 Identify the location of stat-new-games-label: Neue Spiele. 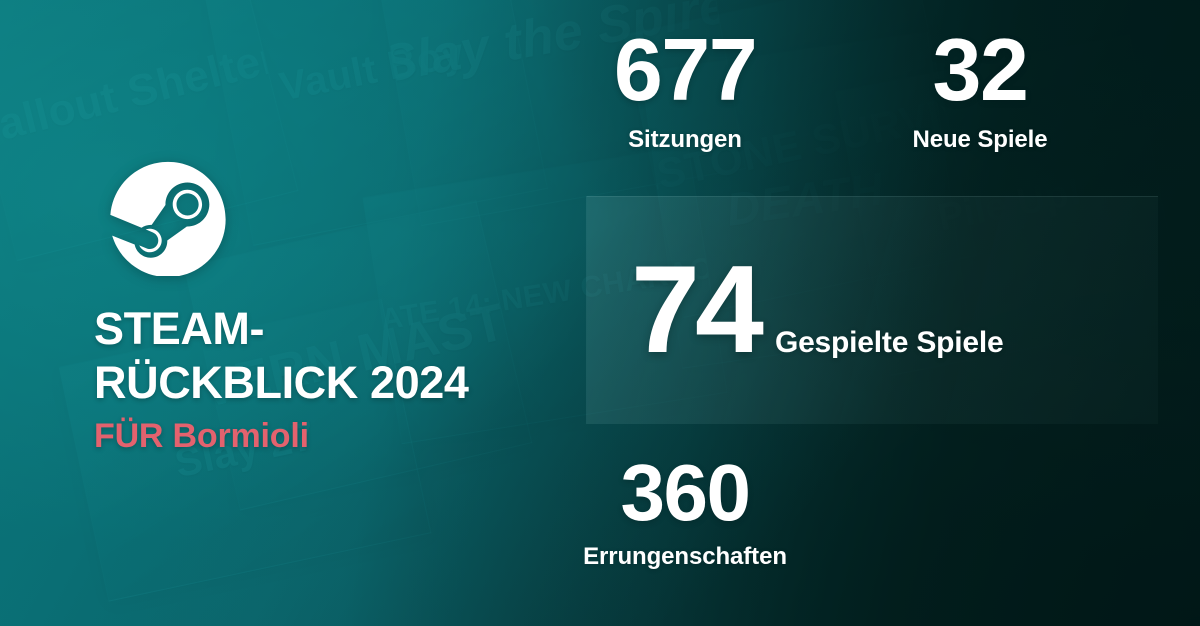
(980, 139).